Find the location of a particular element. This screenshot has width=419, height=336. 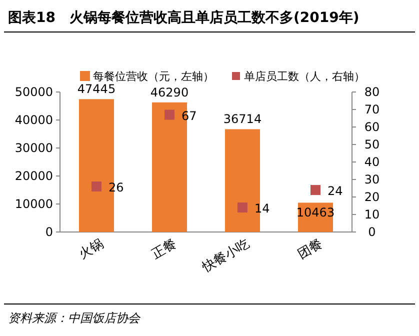

legend-label: 单店员工数（人，右轴） is located at coordinates (304, 76).